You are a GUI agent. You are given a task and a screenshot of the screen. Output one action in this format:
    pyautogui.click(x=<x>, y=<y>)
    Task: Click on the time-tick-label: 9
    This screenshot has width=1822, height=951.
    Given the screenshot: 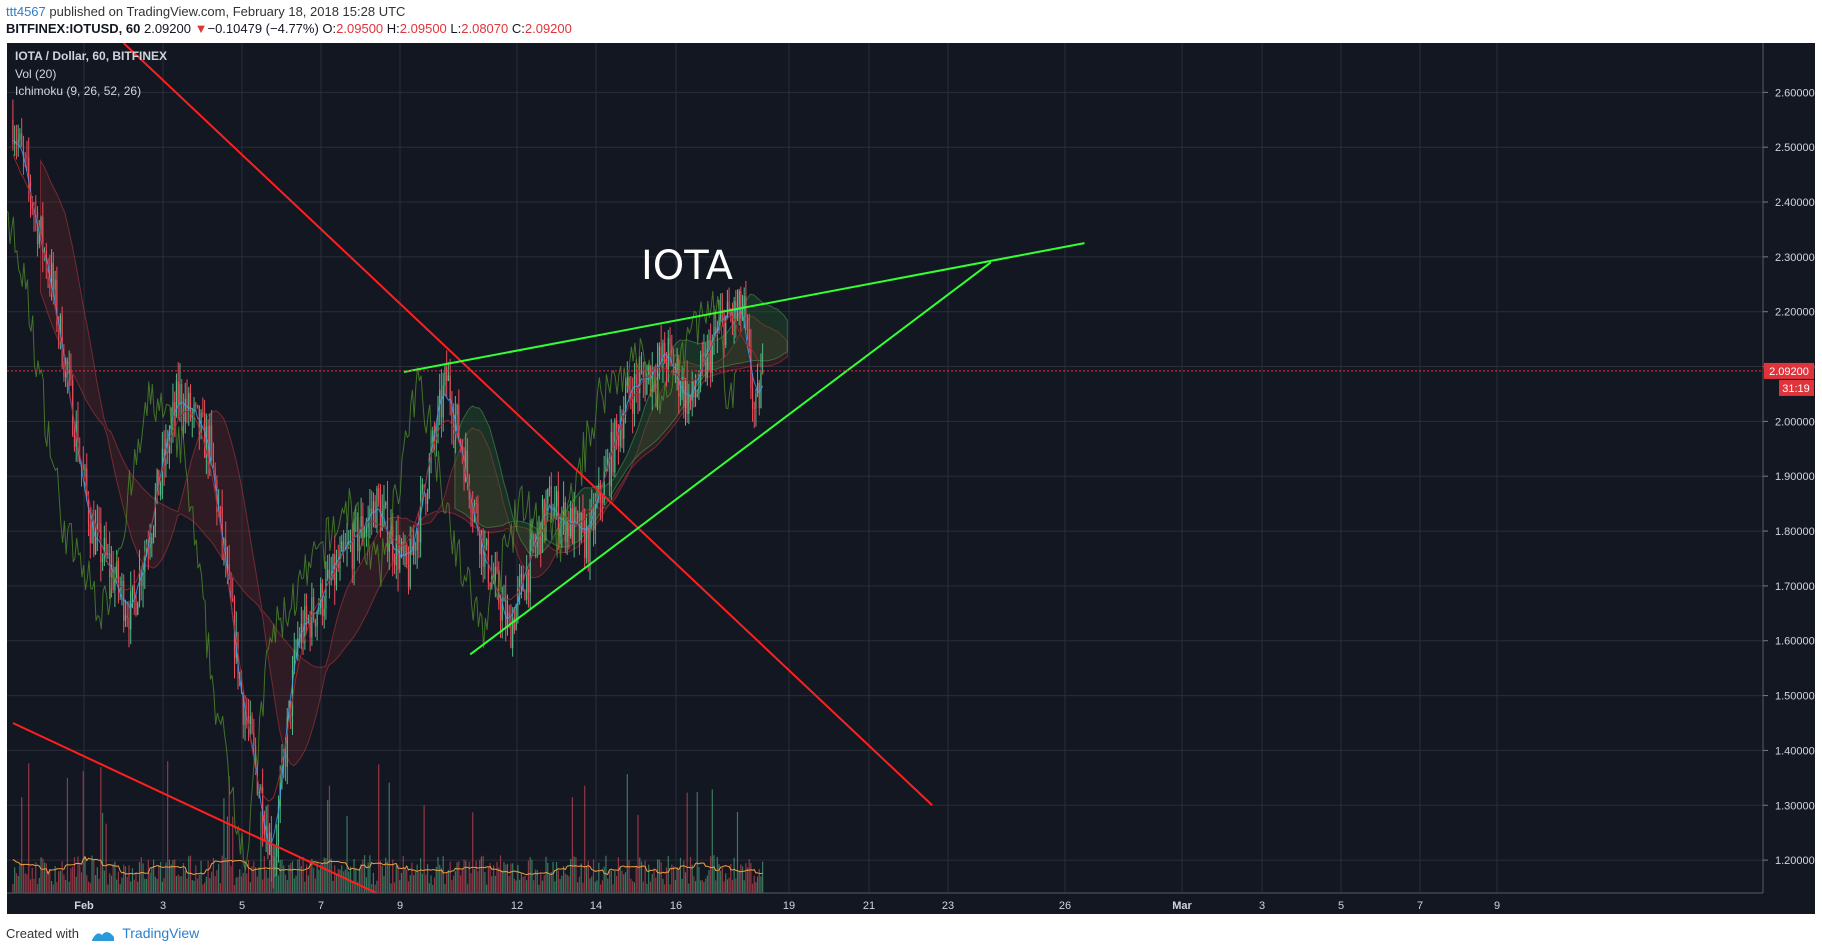 What is the action you would take?
    pyautogui.click(x=1497, y=906)
    